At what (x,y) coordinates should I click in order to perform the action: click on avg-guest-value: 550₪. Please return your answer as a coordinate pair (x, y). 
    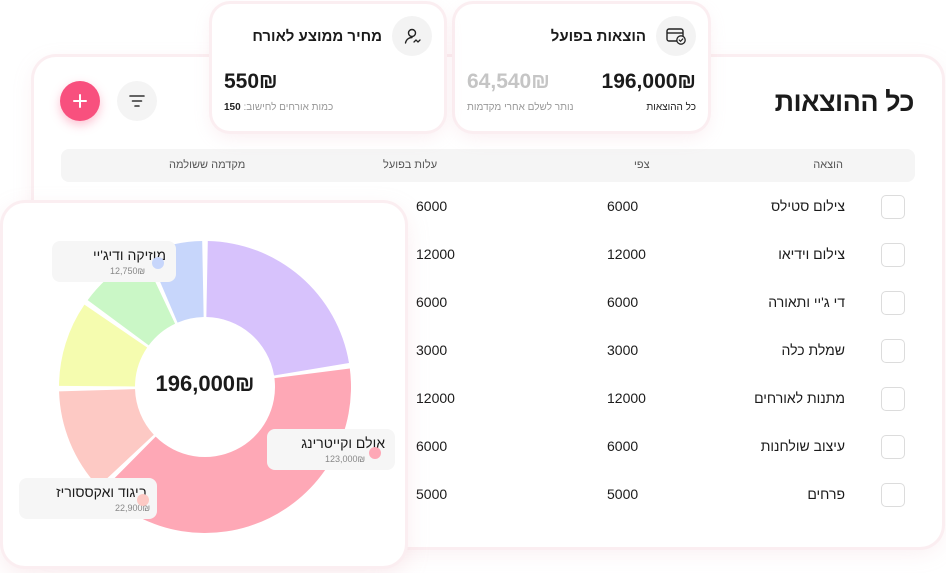
    Looking at the image, I should click on (251, 81).